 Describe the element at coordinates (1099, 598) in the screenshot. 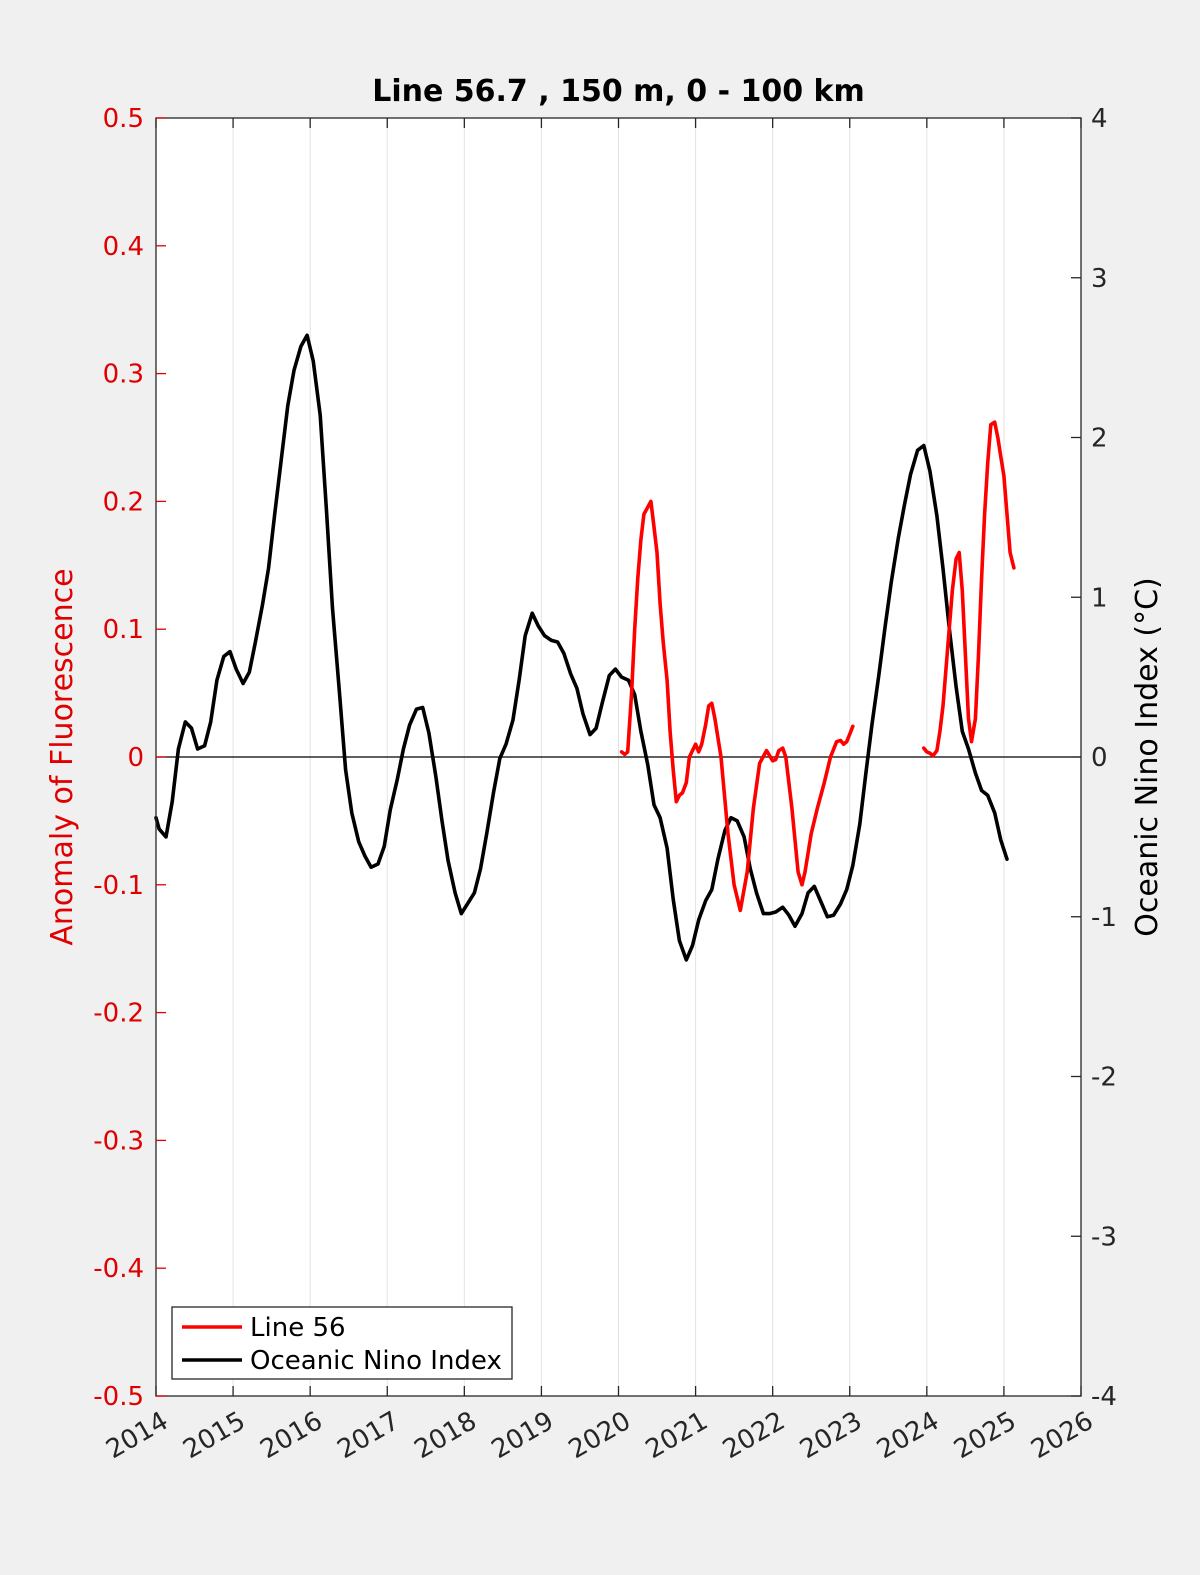

I see `y-right-tick-label: 1` at that location.